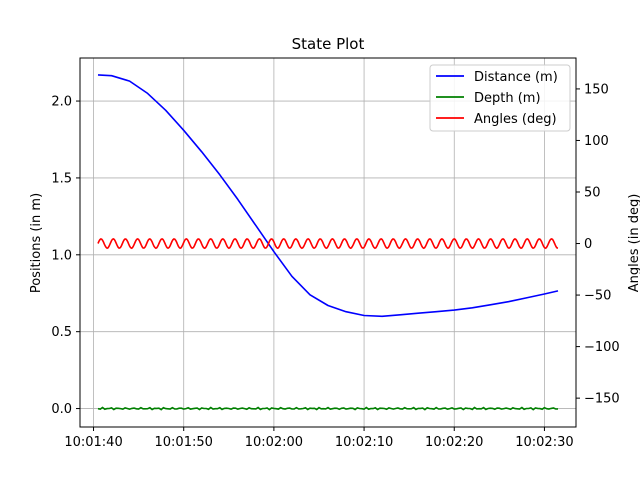 This screenshot has height=480, width=640. What do you see at coordinates (61, 102) in the screenshot?
I see `y-left-tick-label: 2.0` at bounding box center [61, 102].